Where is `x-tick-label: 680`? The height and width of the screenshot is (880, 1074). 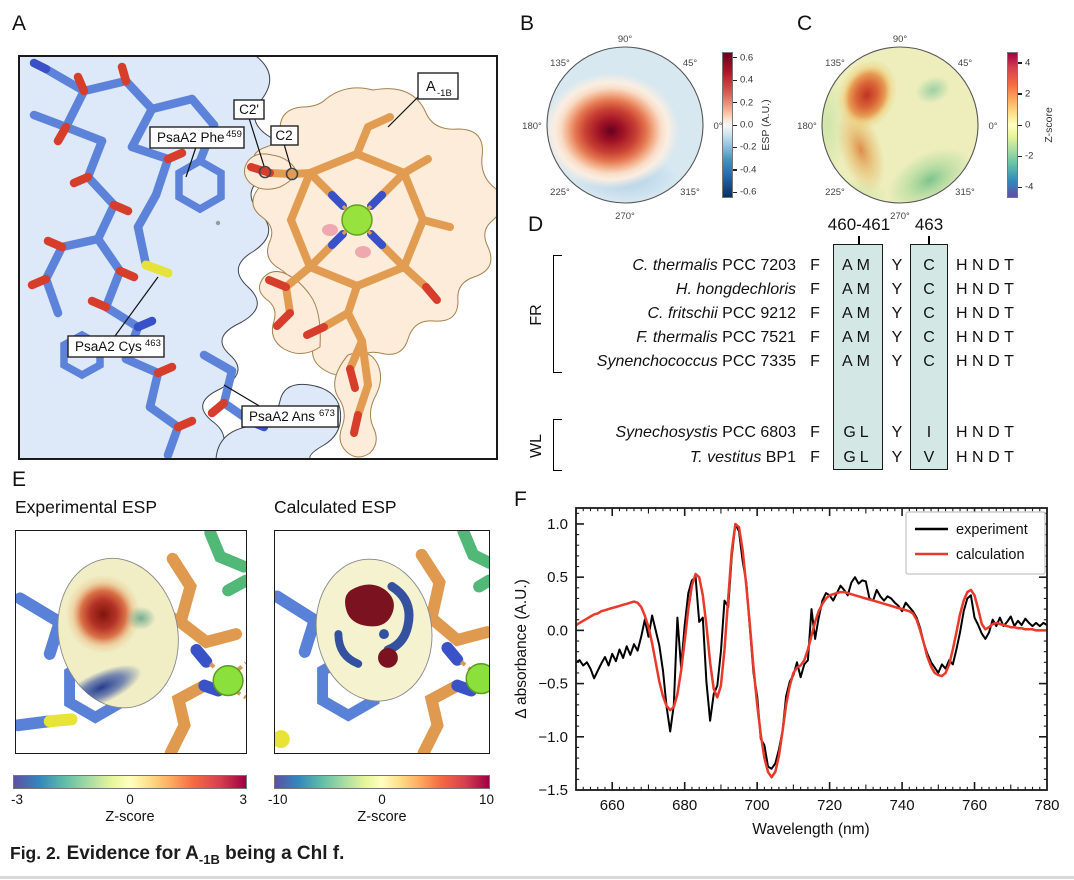 x-tick-label: 680 is located at coordinates (684, 805).